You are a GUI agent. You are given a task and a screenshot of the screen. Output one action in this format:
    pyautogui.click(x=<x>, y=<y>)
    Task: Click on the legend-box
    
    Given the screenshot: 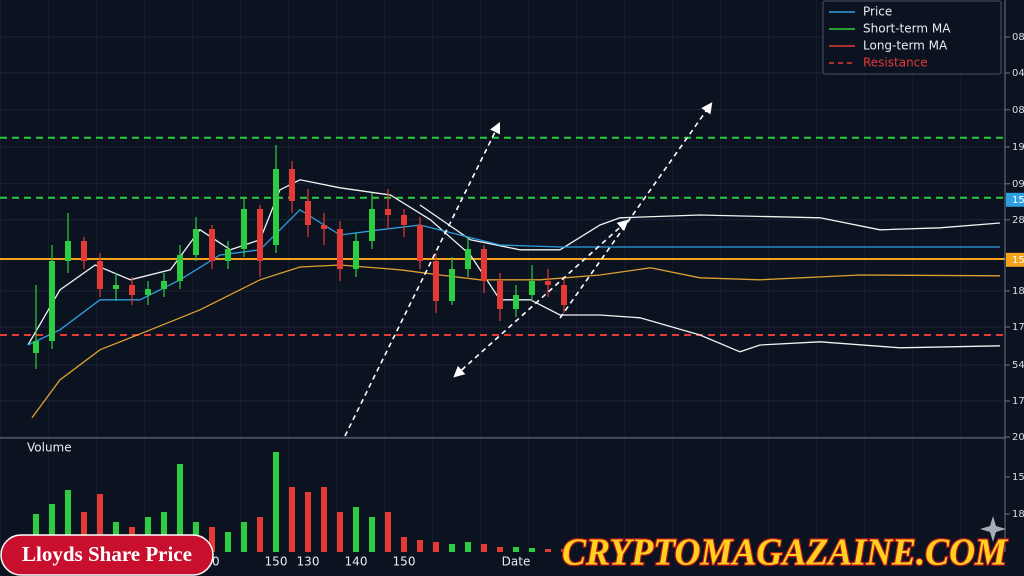 What is the action you would take?
    pyautogui.click(x=912, y=37)
    